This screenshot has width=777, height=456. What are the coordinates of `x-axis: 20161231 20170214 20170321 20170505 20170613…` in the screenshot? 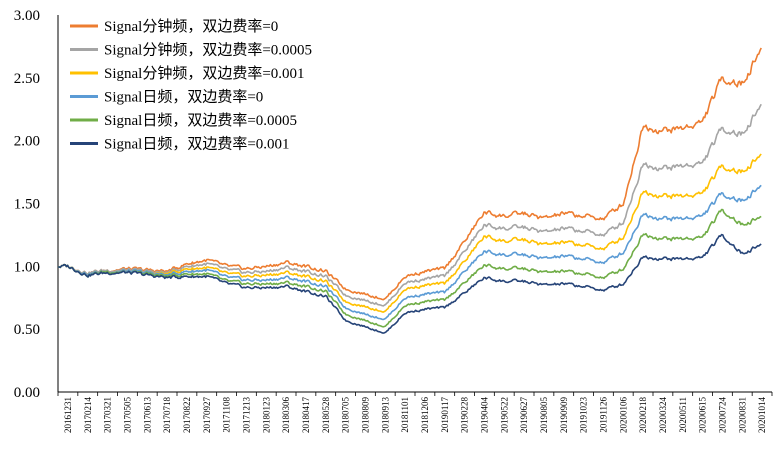 It's located at (415, 412).